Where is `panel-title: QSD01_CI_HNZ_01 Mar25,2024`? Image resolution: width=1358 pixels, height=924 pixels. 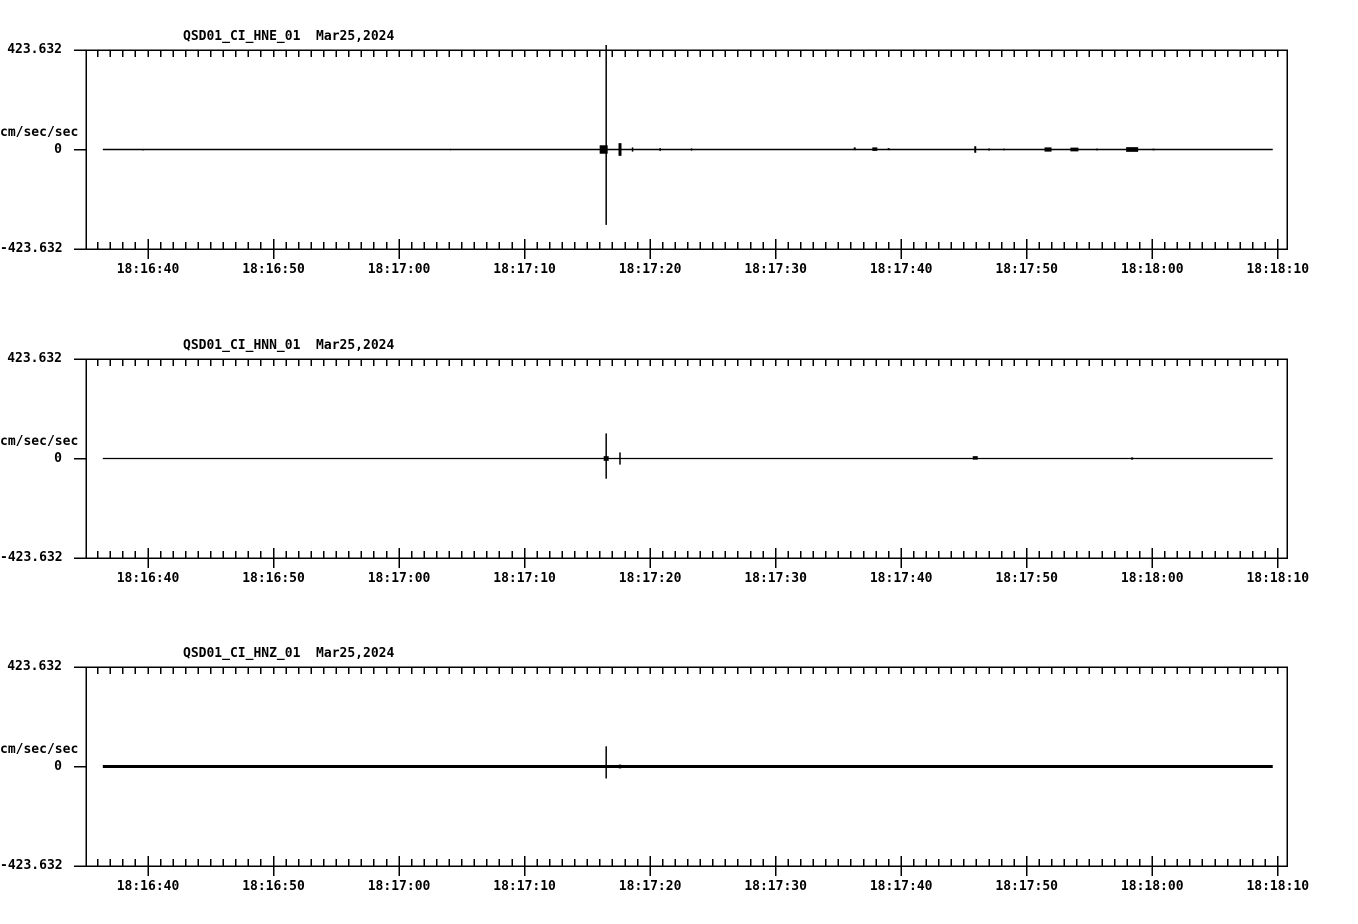
panel-title: QSD01_CI_HNZ_01 Mar25,2024 is located at coordinates (289, 653).